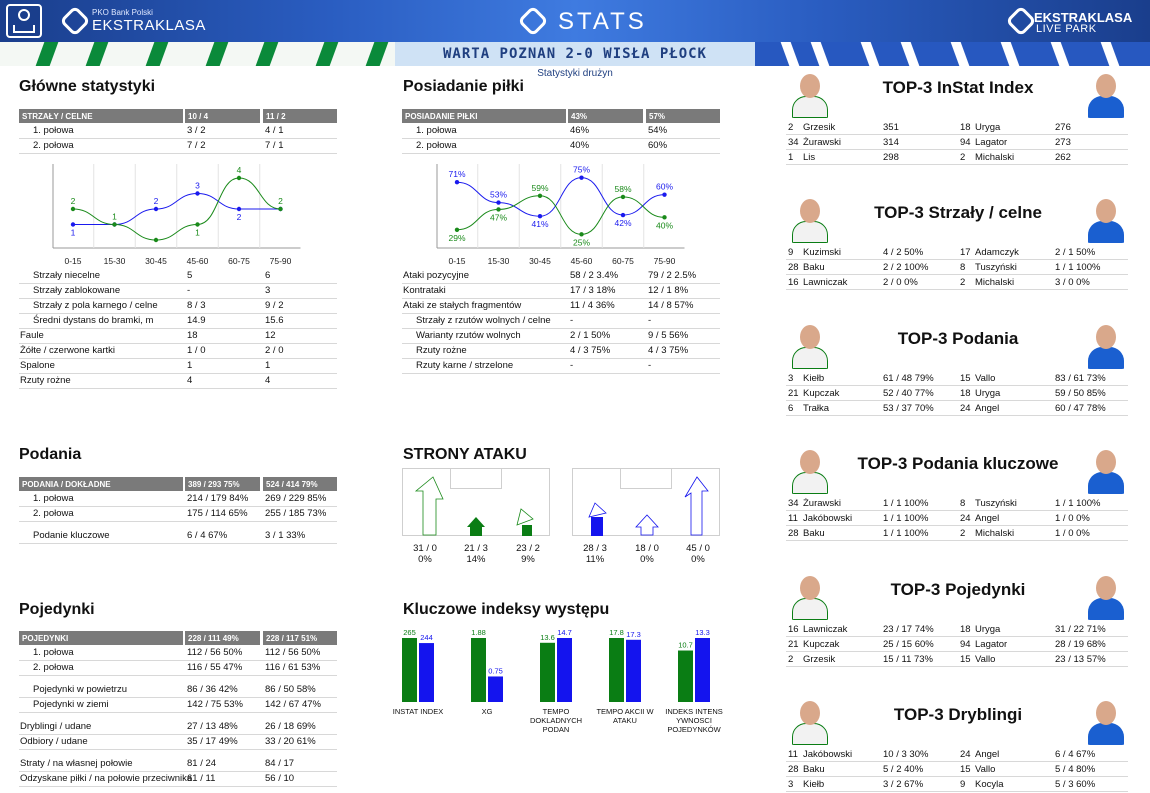 The height and width of the screenshot is (793, 1150). What do you see at coordinates (56, 726) in the screenshot?
I see `row-label: Dryblingi / udane` at bounding box center [56, 726].